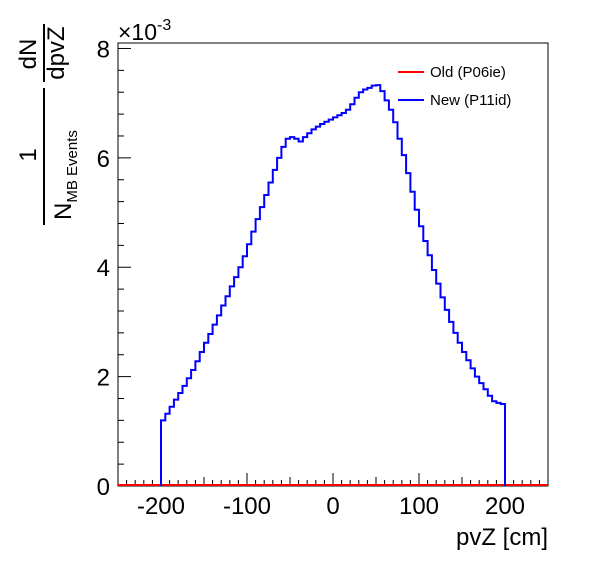  Describe the element at coordinates (419, 506) in the screenshot. I see `x-tick-label: 100` at that location.